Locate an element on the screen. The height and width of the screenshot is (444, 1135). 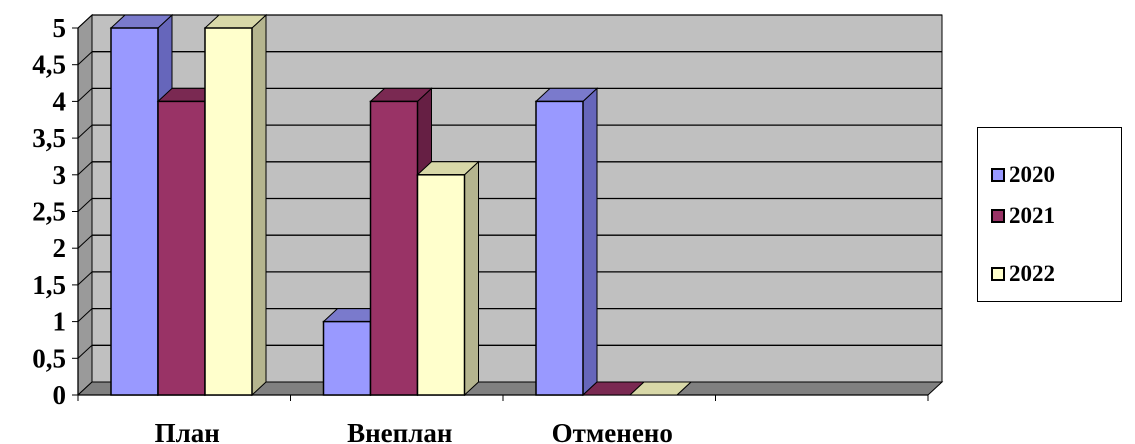
x-axis-labels: План Внеплан Отменено is located at coordinates (414, 431).